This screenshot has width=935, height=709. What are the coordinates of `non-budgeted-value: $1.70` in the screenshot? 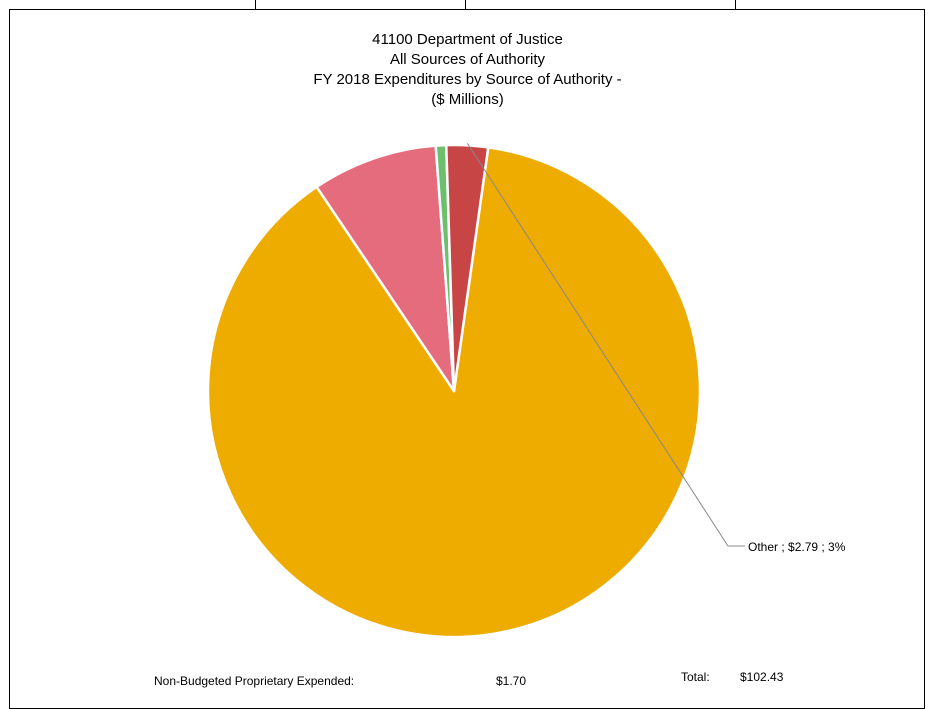 It's located at (511, 681).